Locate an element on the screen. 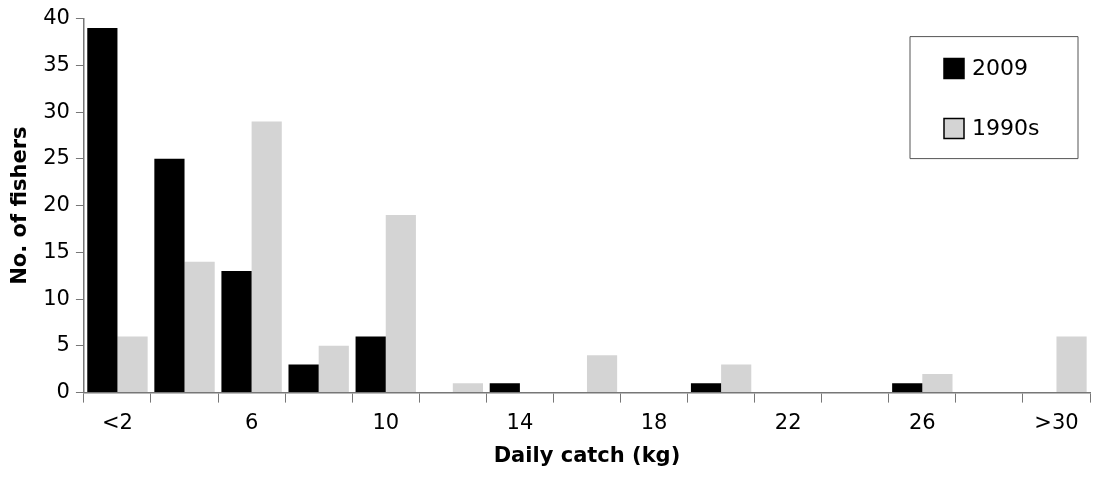  x-axis-title: Daily catch (kg) is located at coordinates (587, 454).